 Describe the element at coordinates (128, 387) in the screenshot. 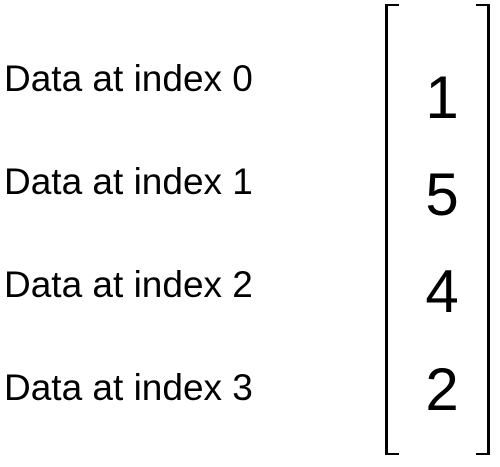

I see `index-label-3: Data at index 3` at that location.